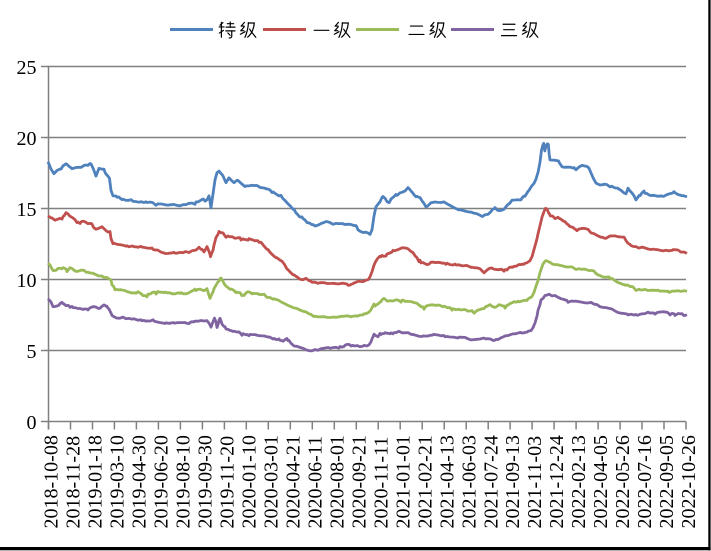 This screenshot has width=711, height=551. Describe the element at coordinates (601, 481) in the screenshot. I see `svg-text: 2022-04-05` at that location.